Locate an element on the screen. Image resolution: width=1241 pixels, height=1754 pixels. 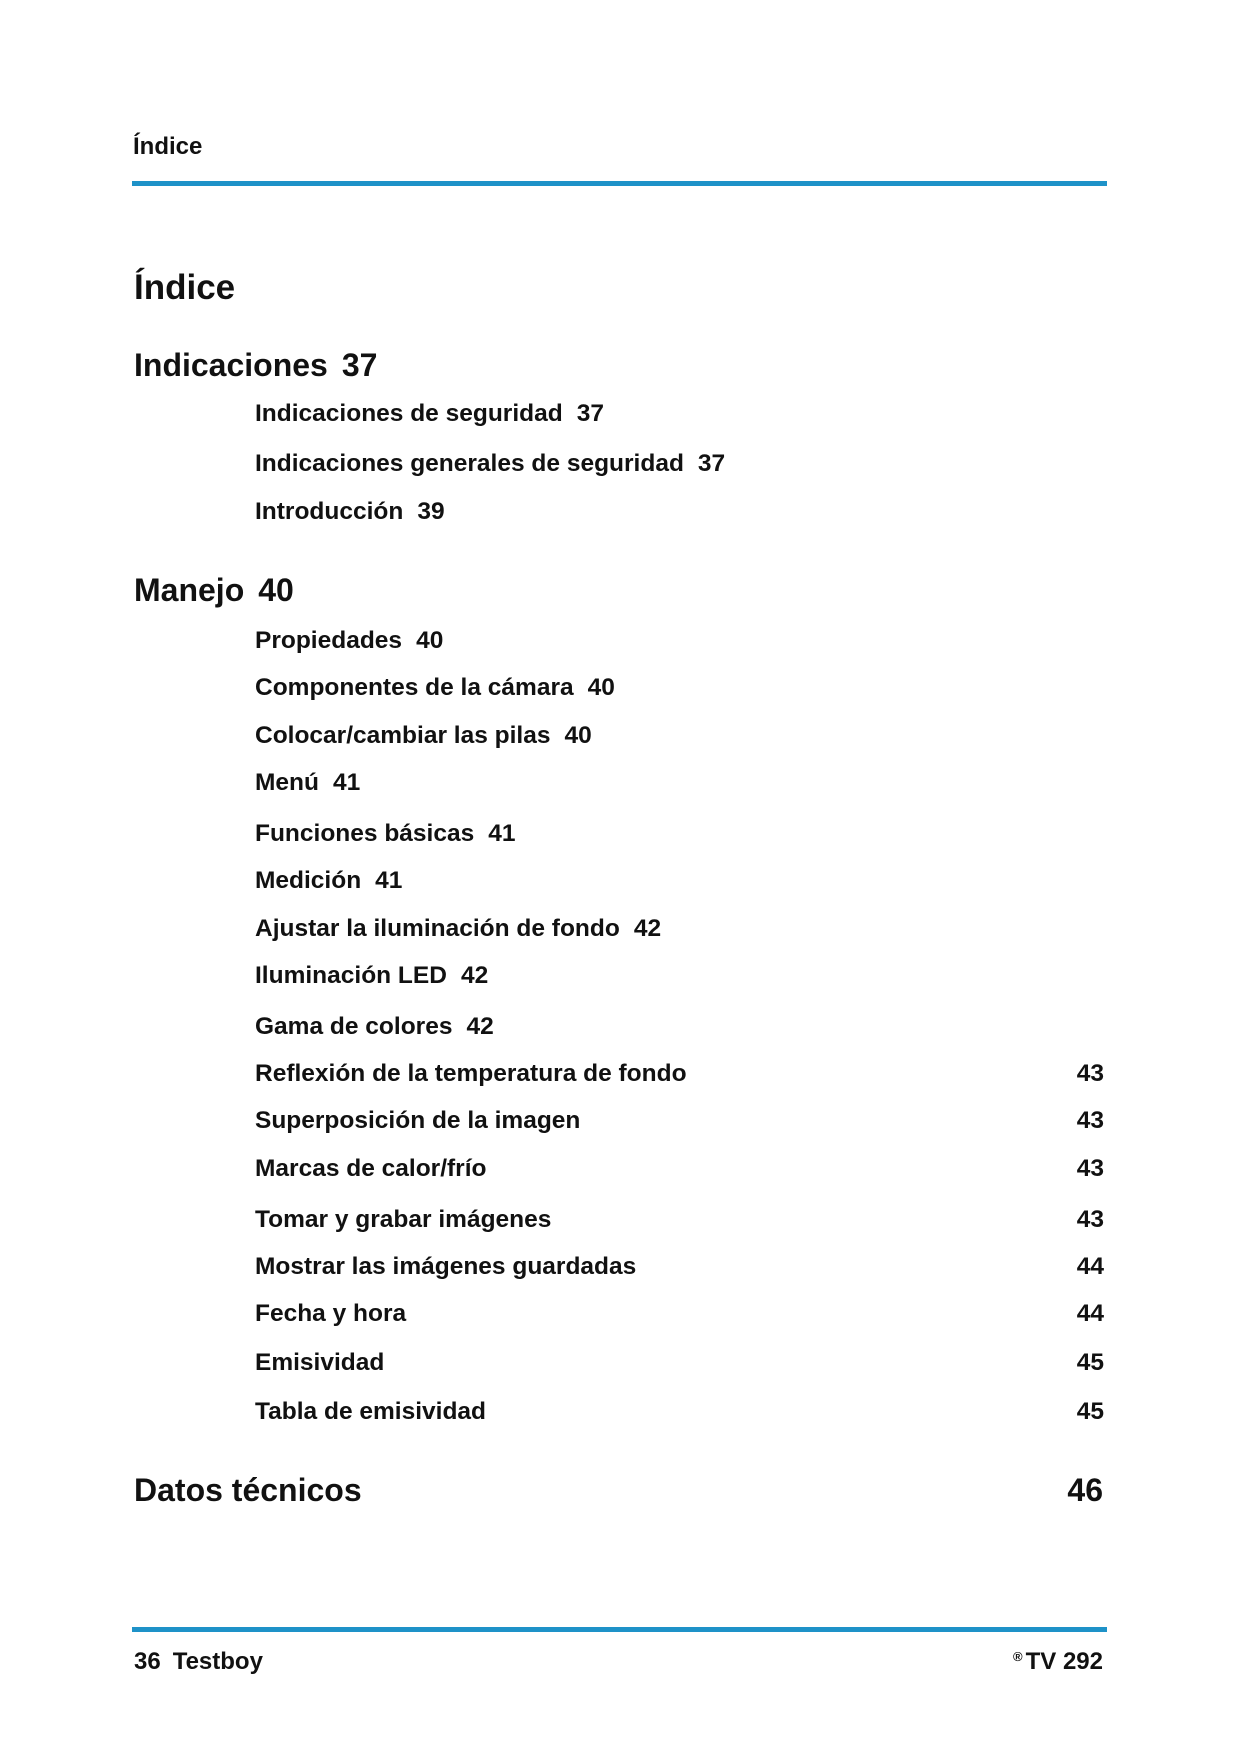
toc-item: Iluminación LED 42 is located at coordinates (372, 975).